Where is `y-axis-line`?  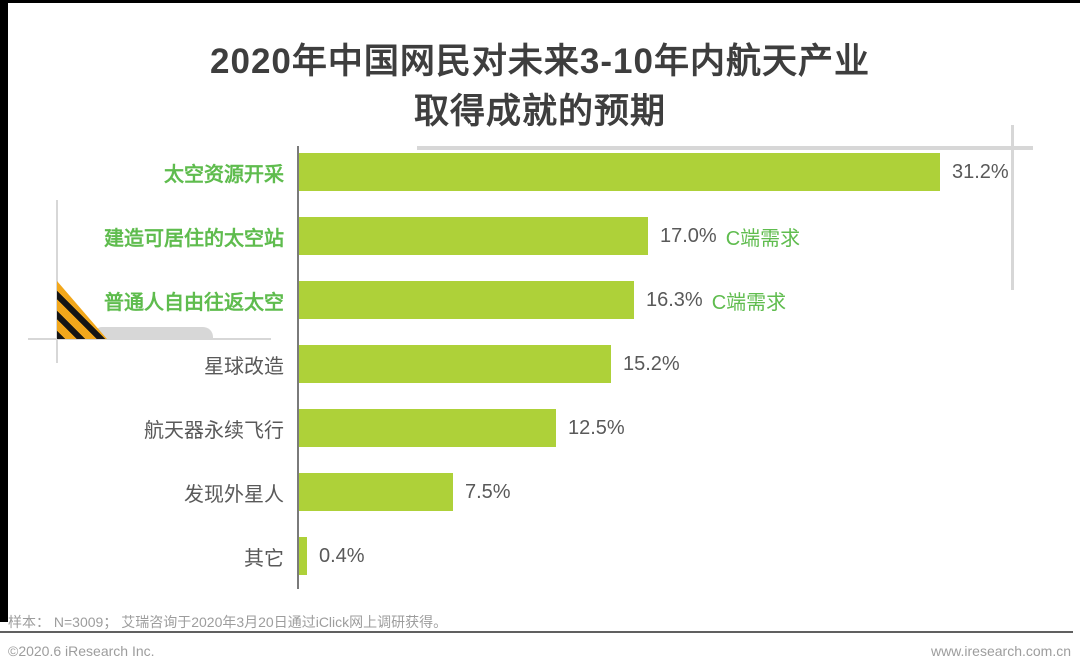 y-axis-line is located at coordinates (298, 367).